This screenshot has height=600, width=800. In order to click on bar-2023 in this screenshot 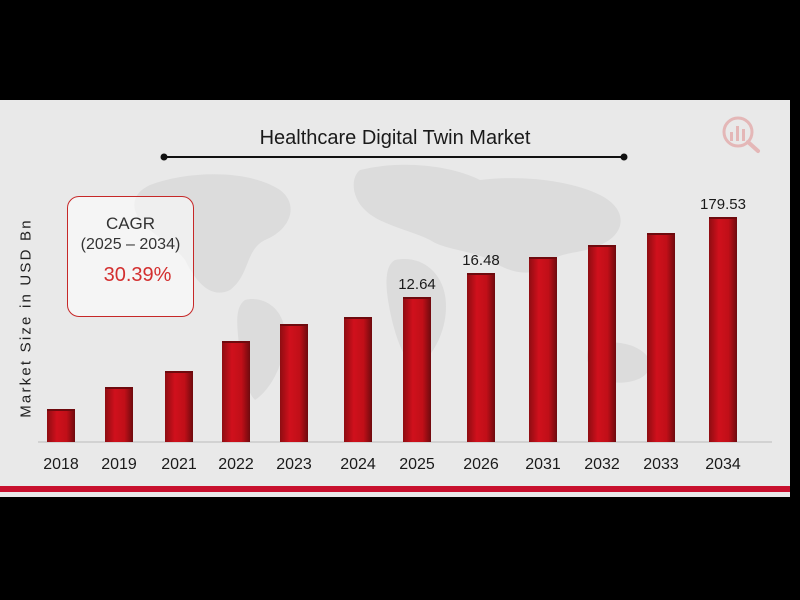, I will do `click(294, 383)`.